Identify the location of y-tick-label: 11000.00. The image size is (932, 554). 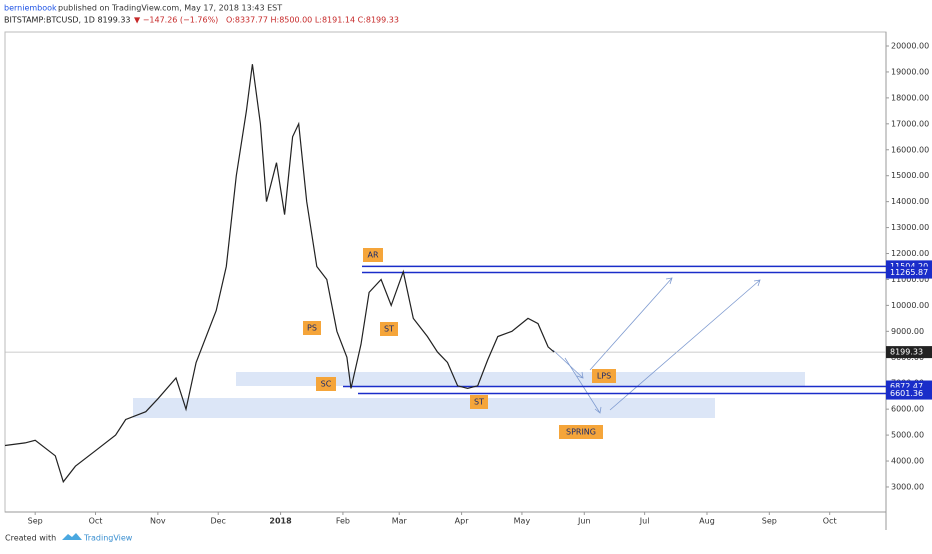
(910, 279).